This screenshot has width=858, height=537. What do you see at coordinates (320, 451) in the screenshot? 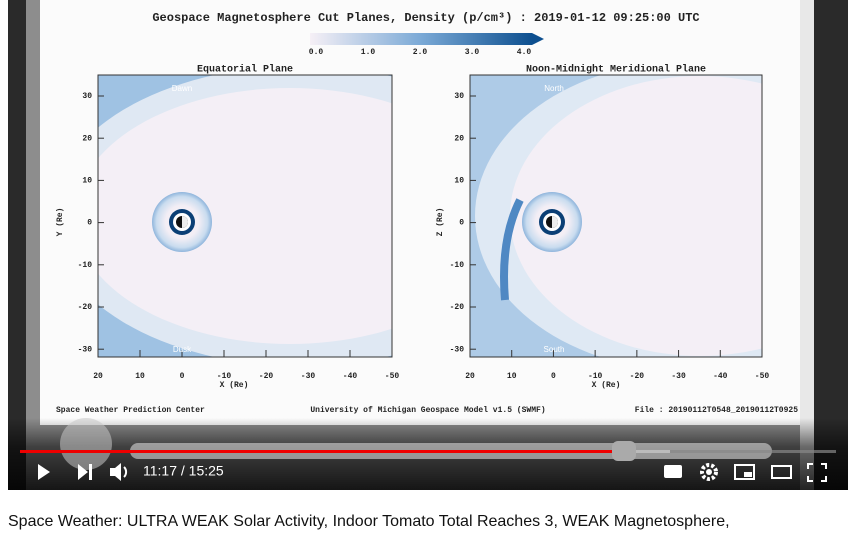
I see `progress-played` at bounding box center [320, 451].